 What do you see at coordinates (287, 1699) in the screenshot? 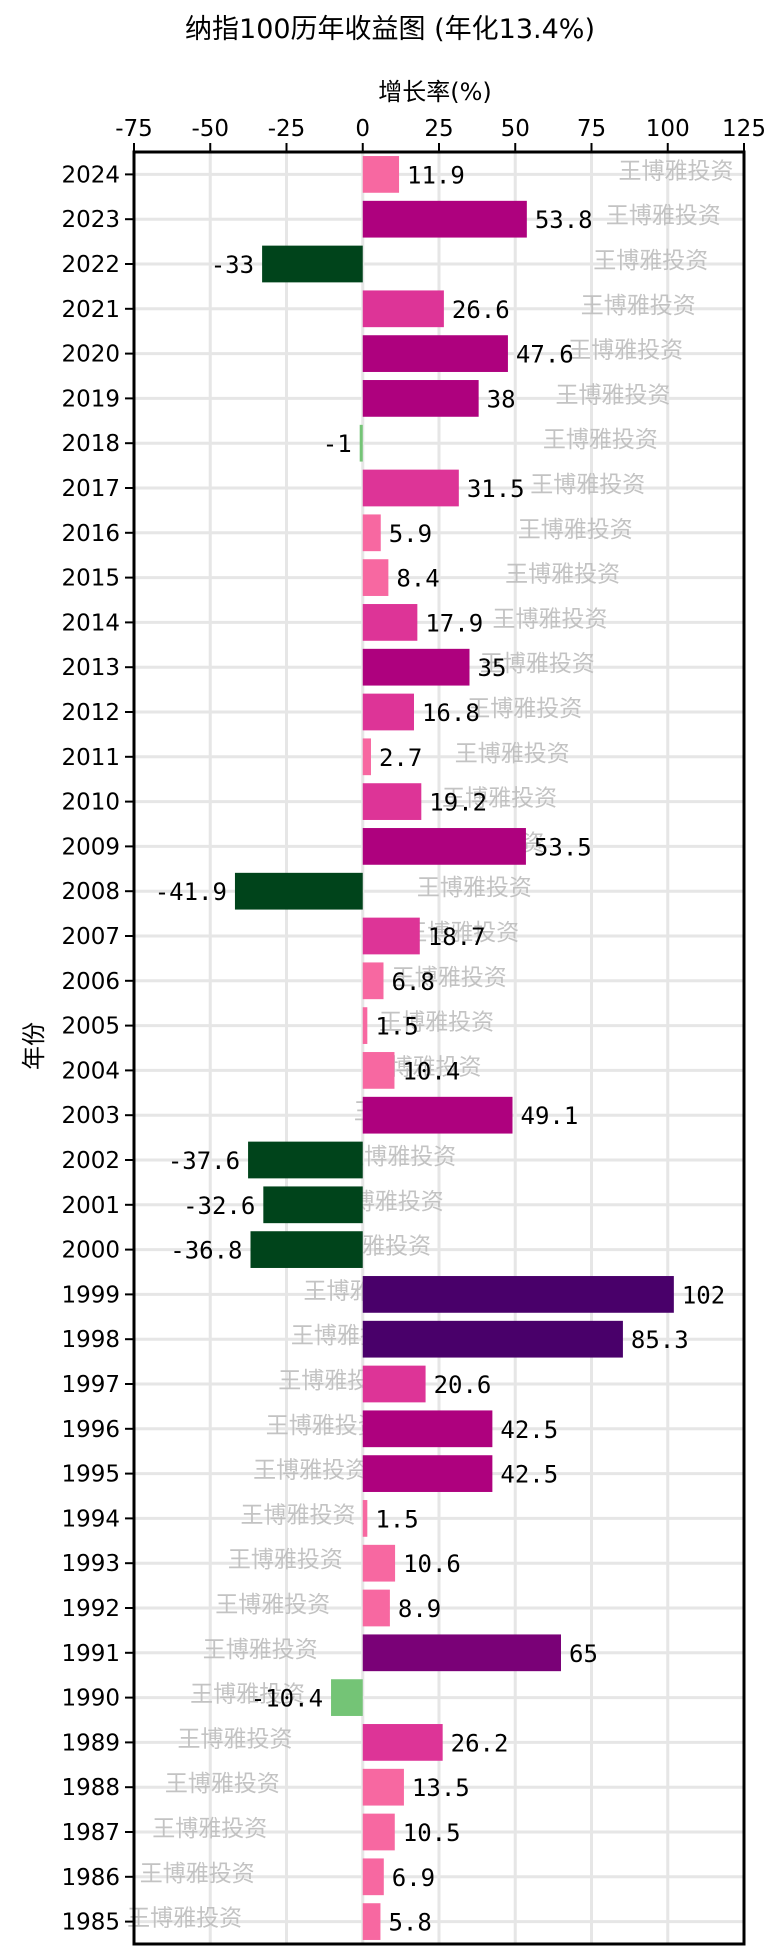
I see `value-label-1990: -10.4` at bounding box center [287, 1699].